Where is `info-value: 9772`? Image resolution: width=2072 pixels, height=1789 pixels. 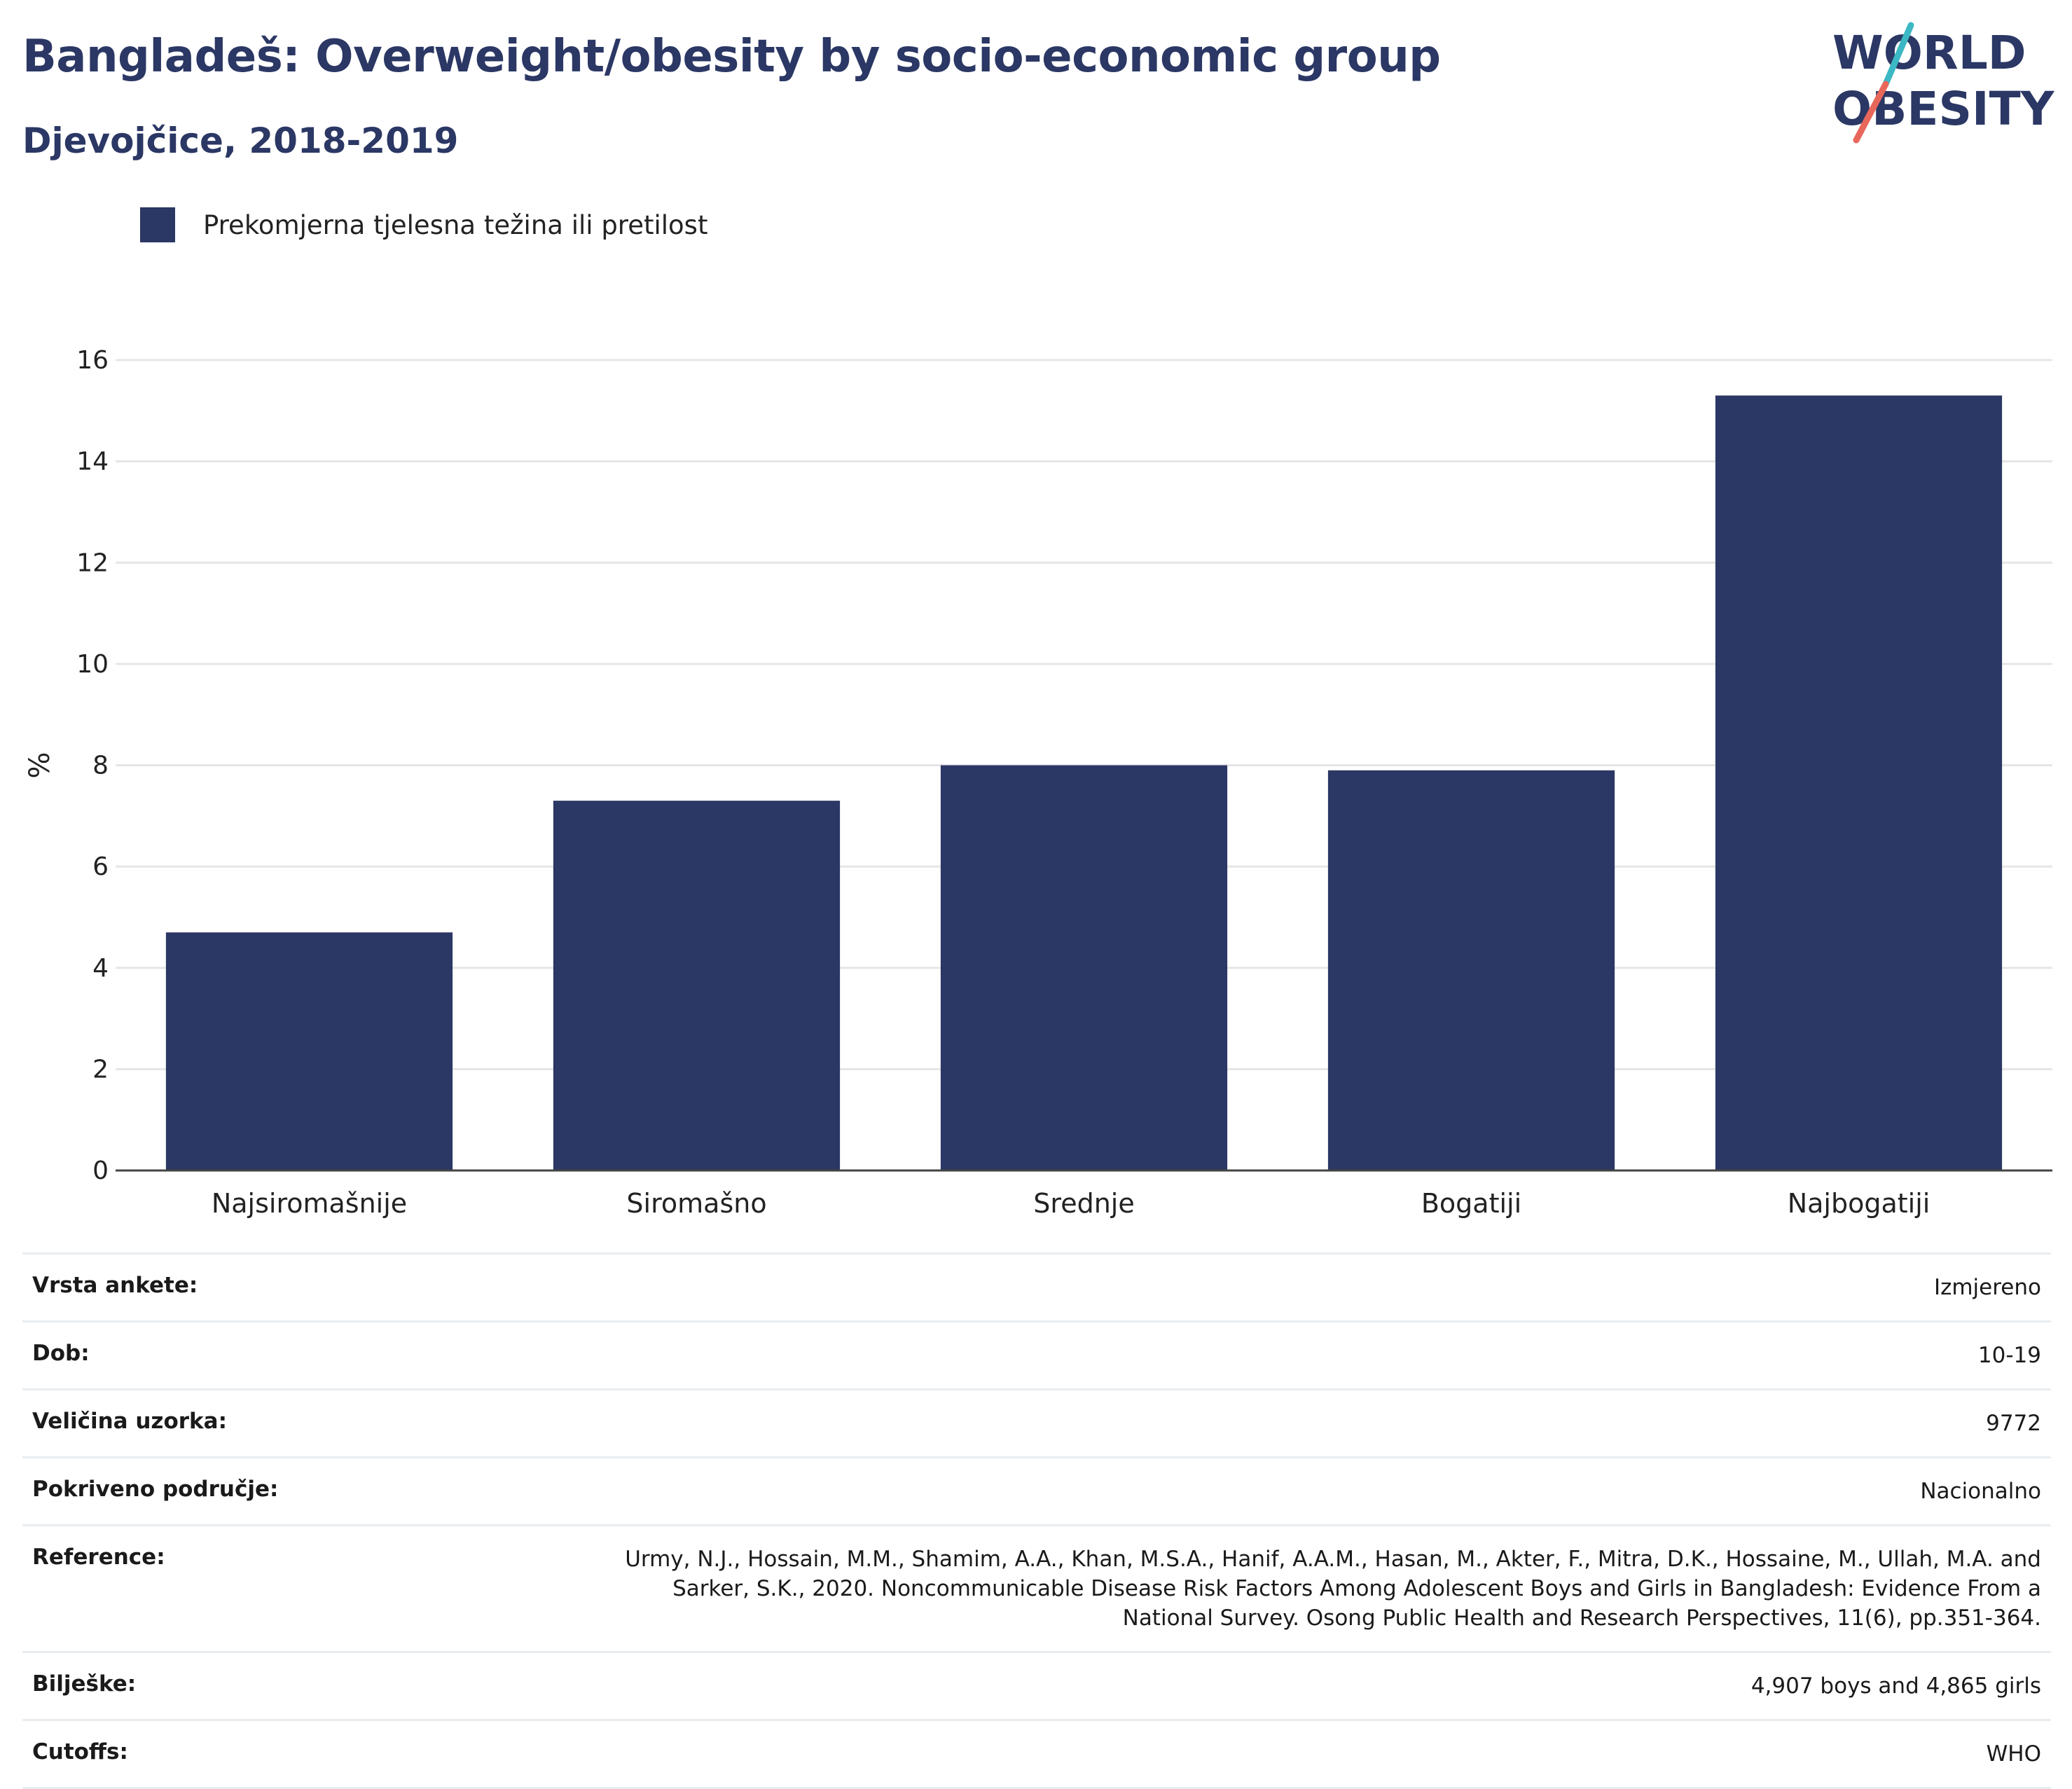
info-value: 9772 is located at coordinates (2014, 1424).